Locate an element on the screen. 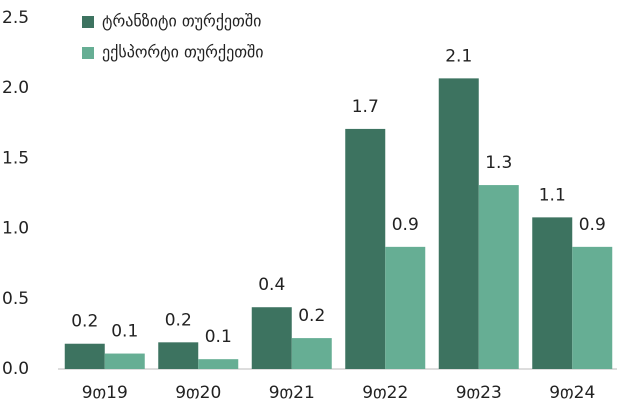 The height and width of the screenshot is (409, 617). legend-label: ექსპორტი თურქეთში is located at coordinates (183, 52).